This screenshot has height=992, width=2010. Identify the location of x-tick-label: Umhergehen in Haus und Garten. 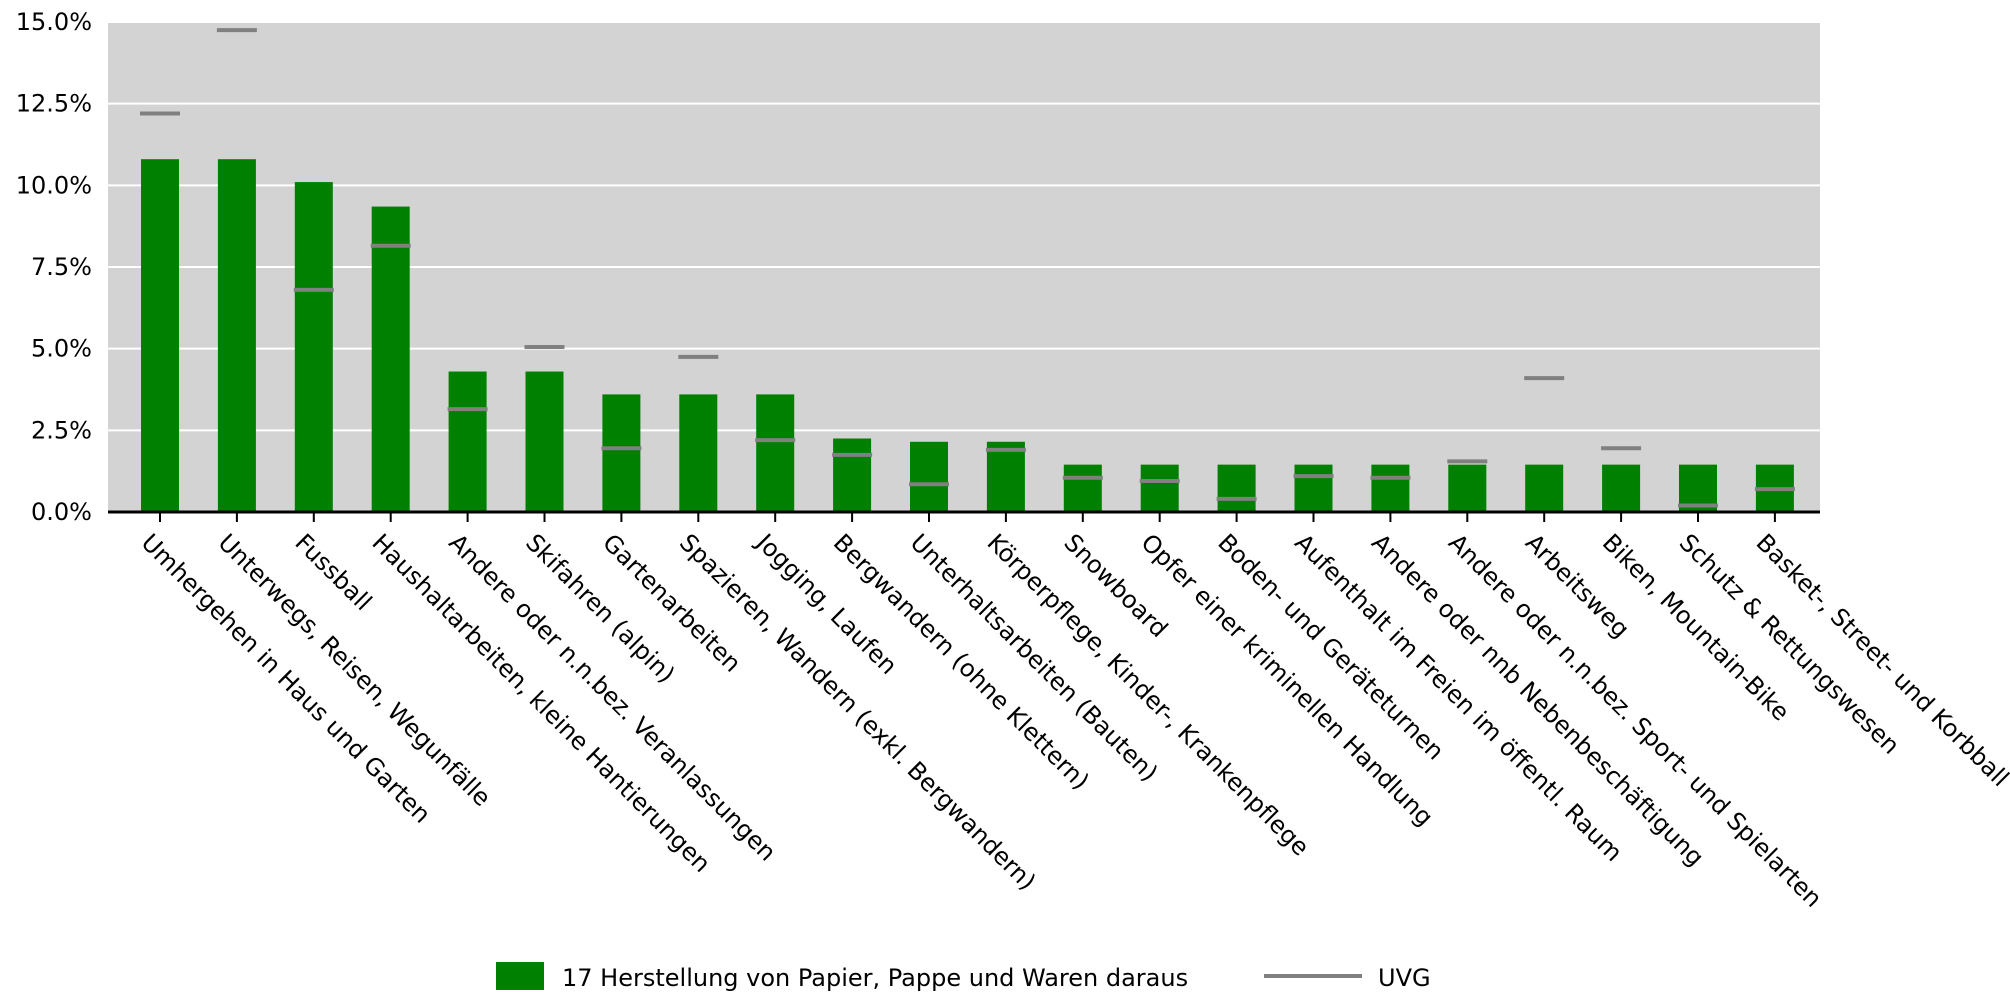
(286, 678).